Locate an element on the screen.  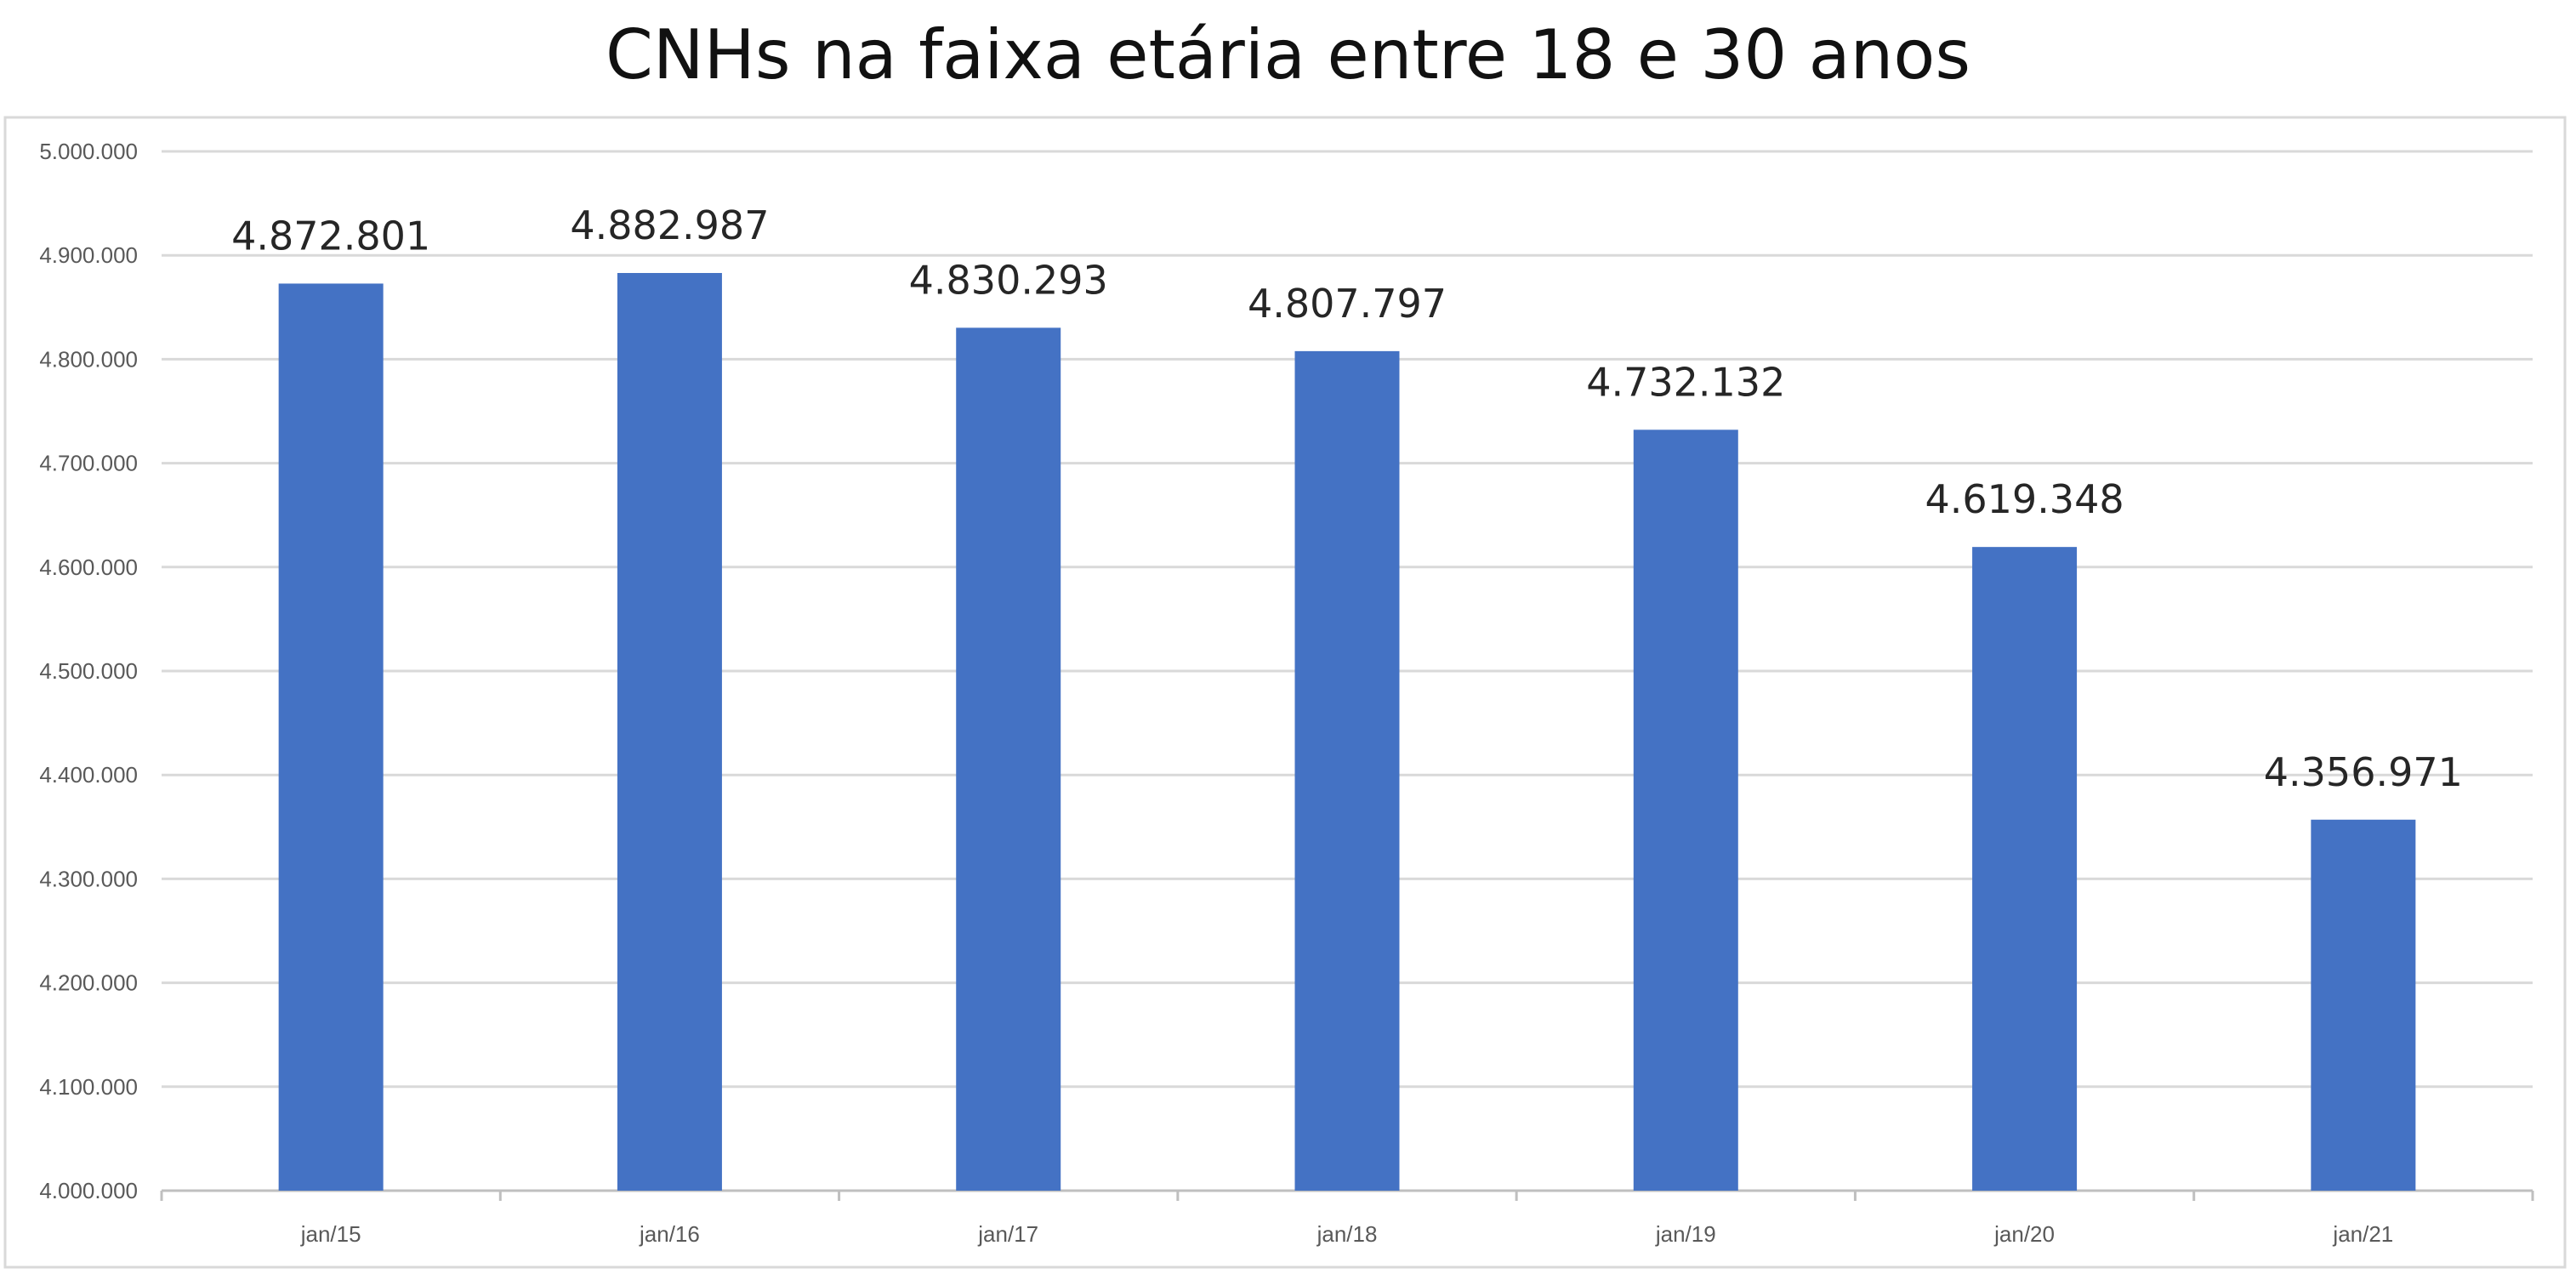
data-label: 4.356.971 is located at coordinates (2363, 772).